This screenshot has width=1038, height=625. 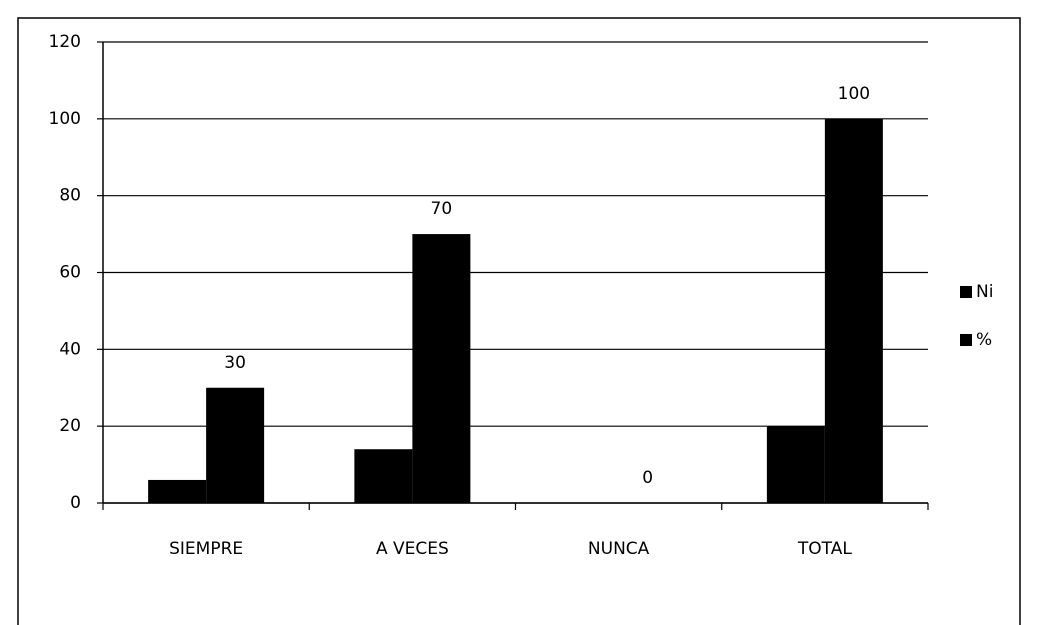 What do you see at coordinates (70, 273) in the screenshot?
I see `y-tick-label: 60` at bounding box center [70, 273].